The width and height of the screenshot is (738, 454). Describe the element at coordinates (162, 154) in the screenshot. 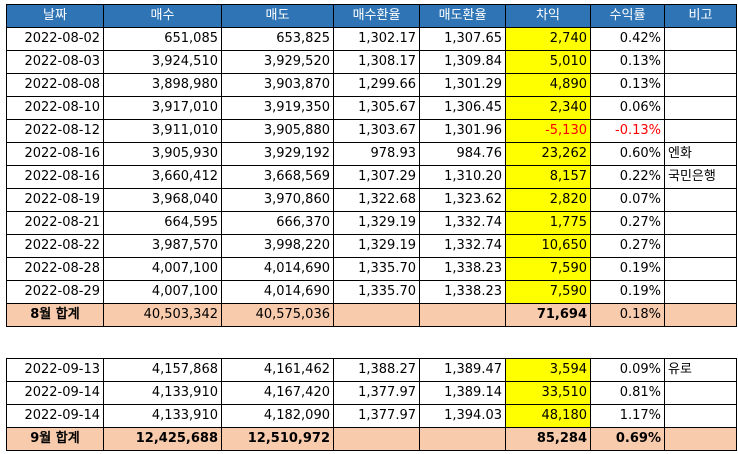

I see `buy-cell: 3,905,930` at that location.